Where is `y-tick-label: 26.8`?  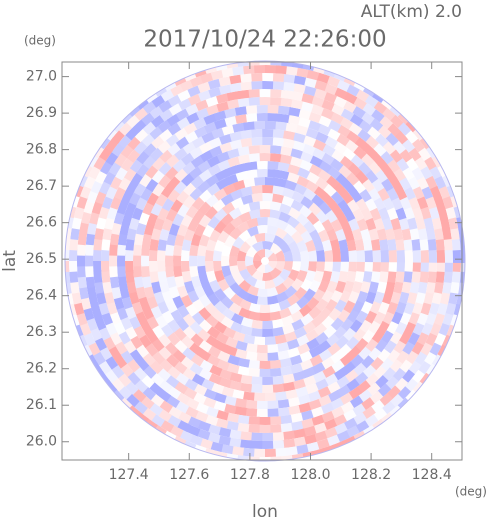 y-tick-label: 26.8 is located at coordinates (41, 150).